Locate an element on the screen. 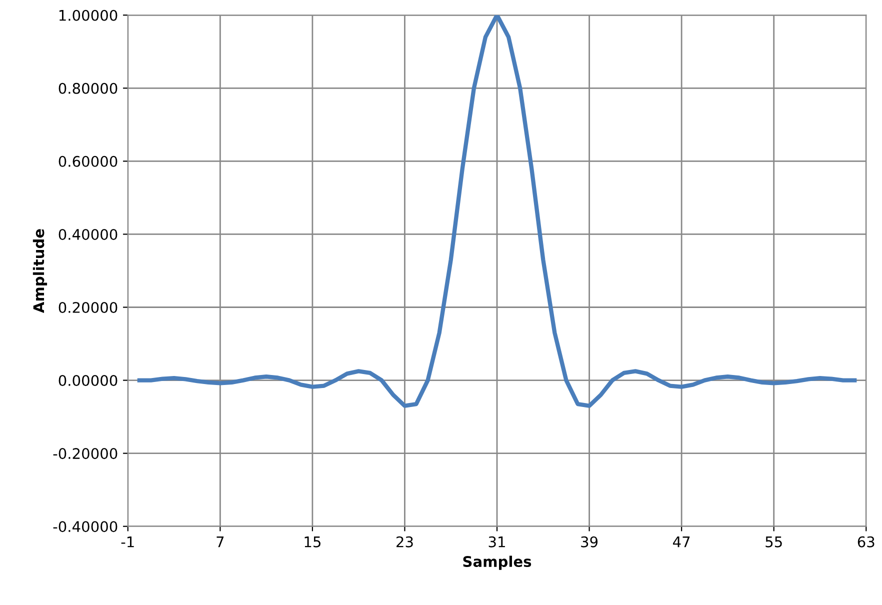 The width and height of the screenshot is (882, 605). y-tick-label: 1.00000 is located at coordinates (88, 15).